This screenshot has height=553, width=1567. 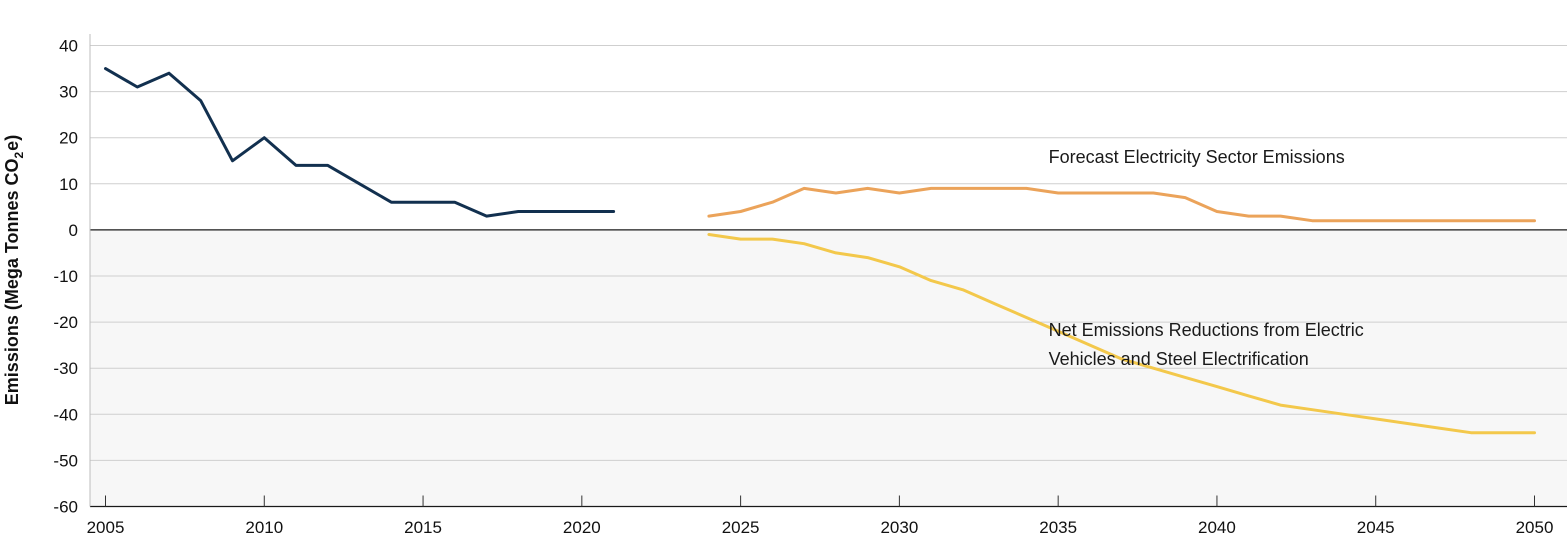 I want to click on y-tick-label: -60, so click(x=65, y=507).